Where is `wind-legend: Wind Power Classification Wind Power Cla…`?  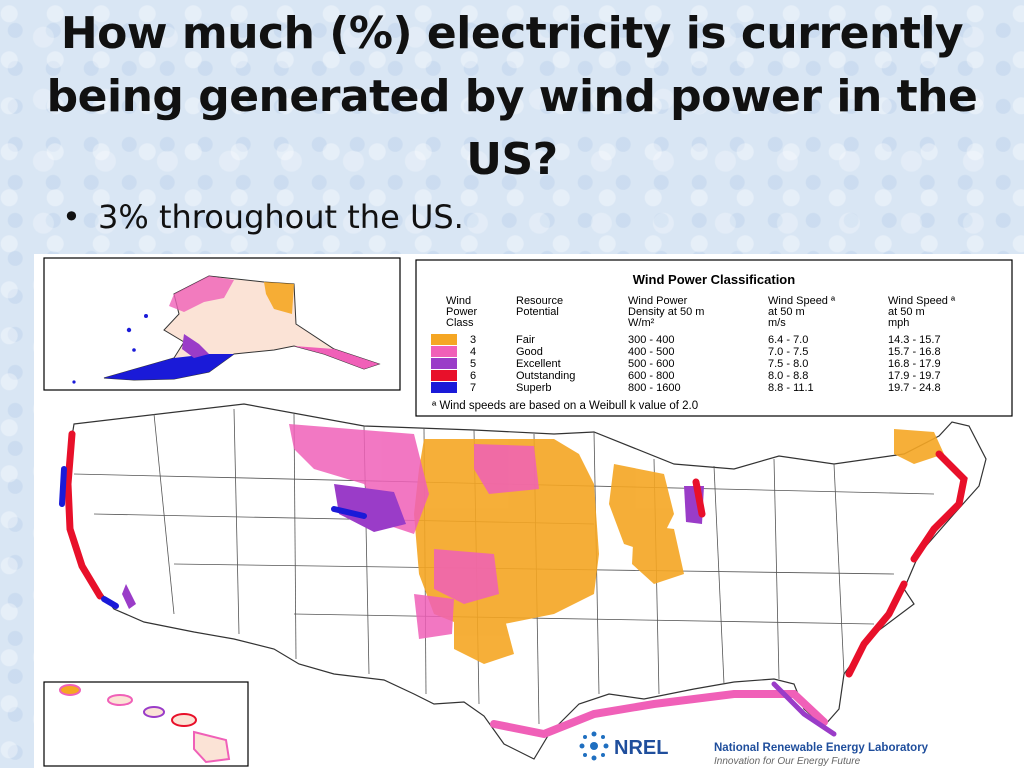
wind-legend: Wind Power Classification Wind Power Cla… is located at coordinates (714, 338).